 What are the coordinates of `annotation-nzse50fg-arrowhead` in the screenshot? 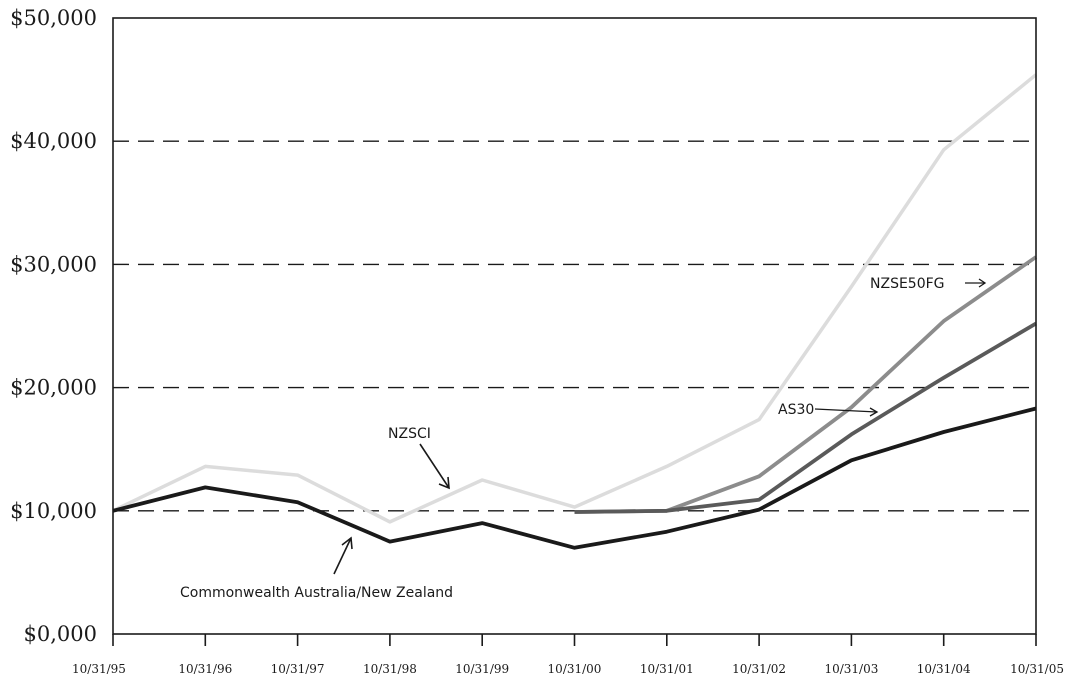 It's located at (982, 283).